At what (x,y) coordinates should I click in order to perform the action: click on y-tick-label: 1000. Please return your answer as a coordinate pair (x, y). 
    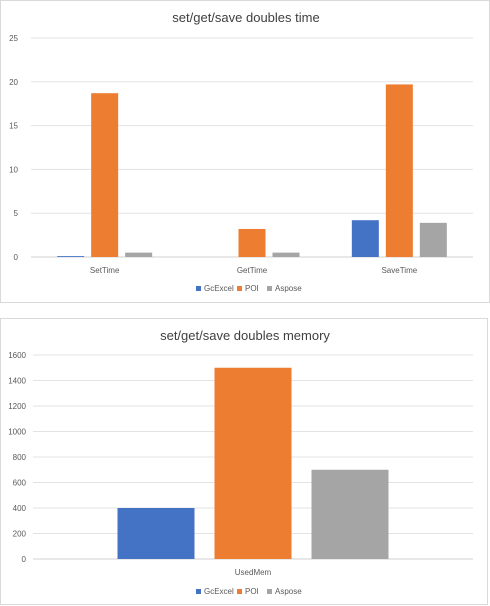
    Looking at the image, I should click on (17, 432).